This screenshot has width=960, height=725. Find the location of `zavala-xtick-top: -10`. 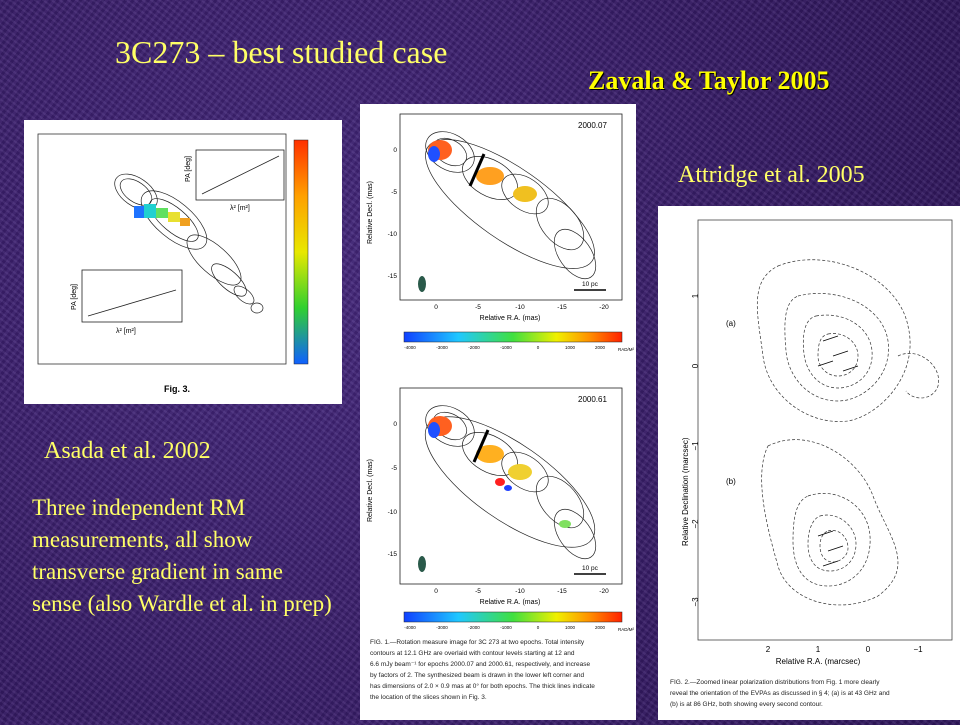

zavala-xtick-top: -10 is located at coordinates (520, 307).